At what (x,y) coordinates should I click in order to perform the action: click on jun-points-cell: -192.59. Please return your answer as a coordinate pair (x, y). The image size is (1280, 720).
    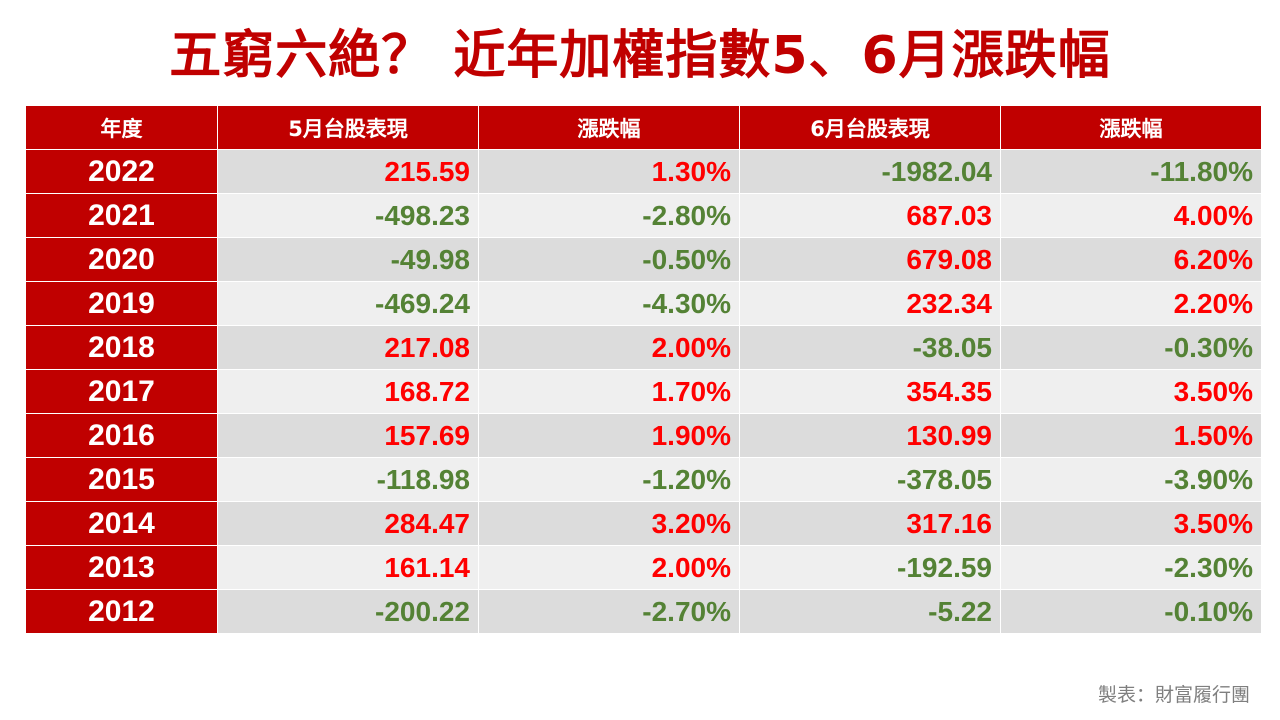
    Looking at the image, I should click on (870, 567).